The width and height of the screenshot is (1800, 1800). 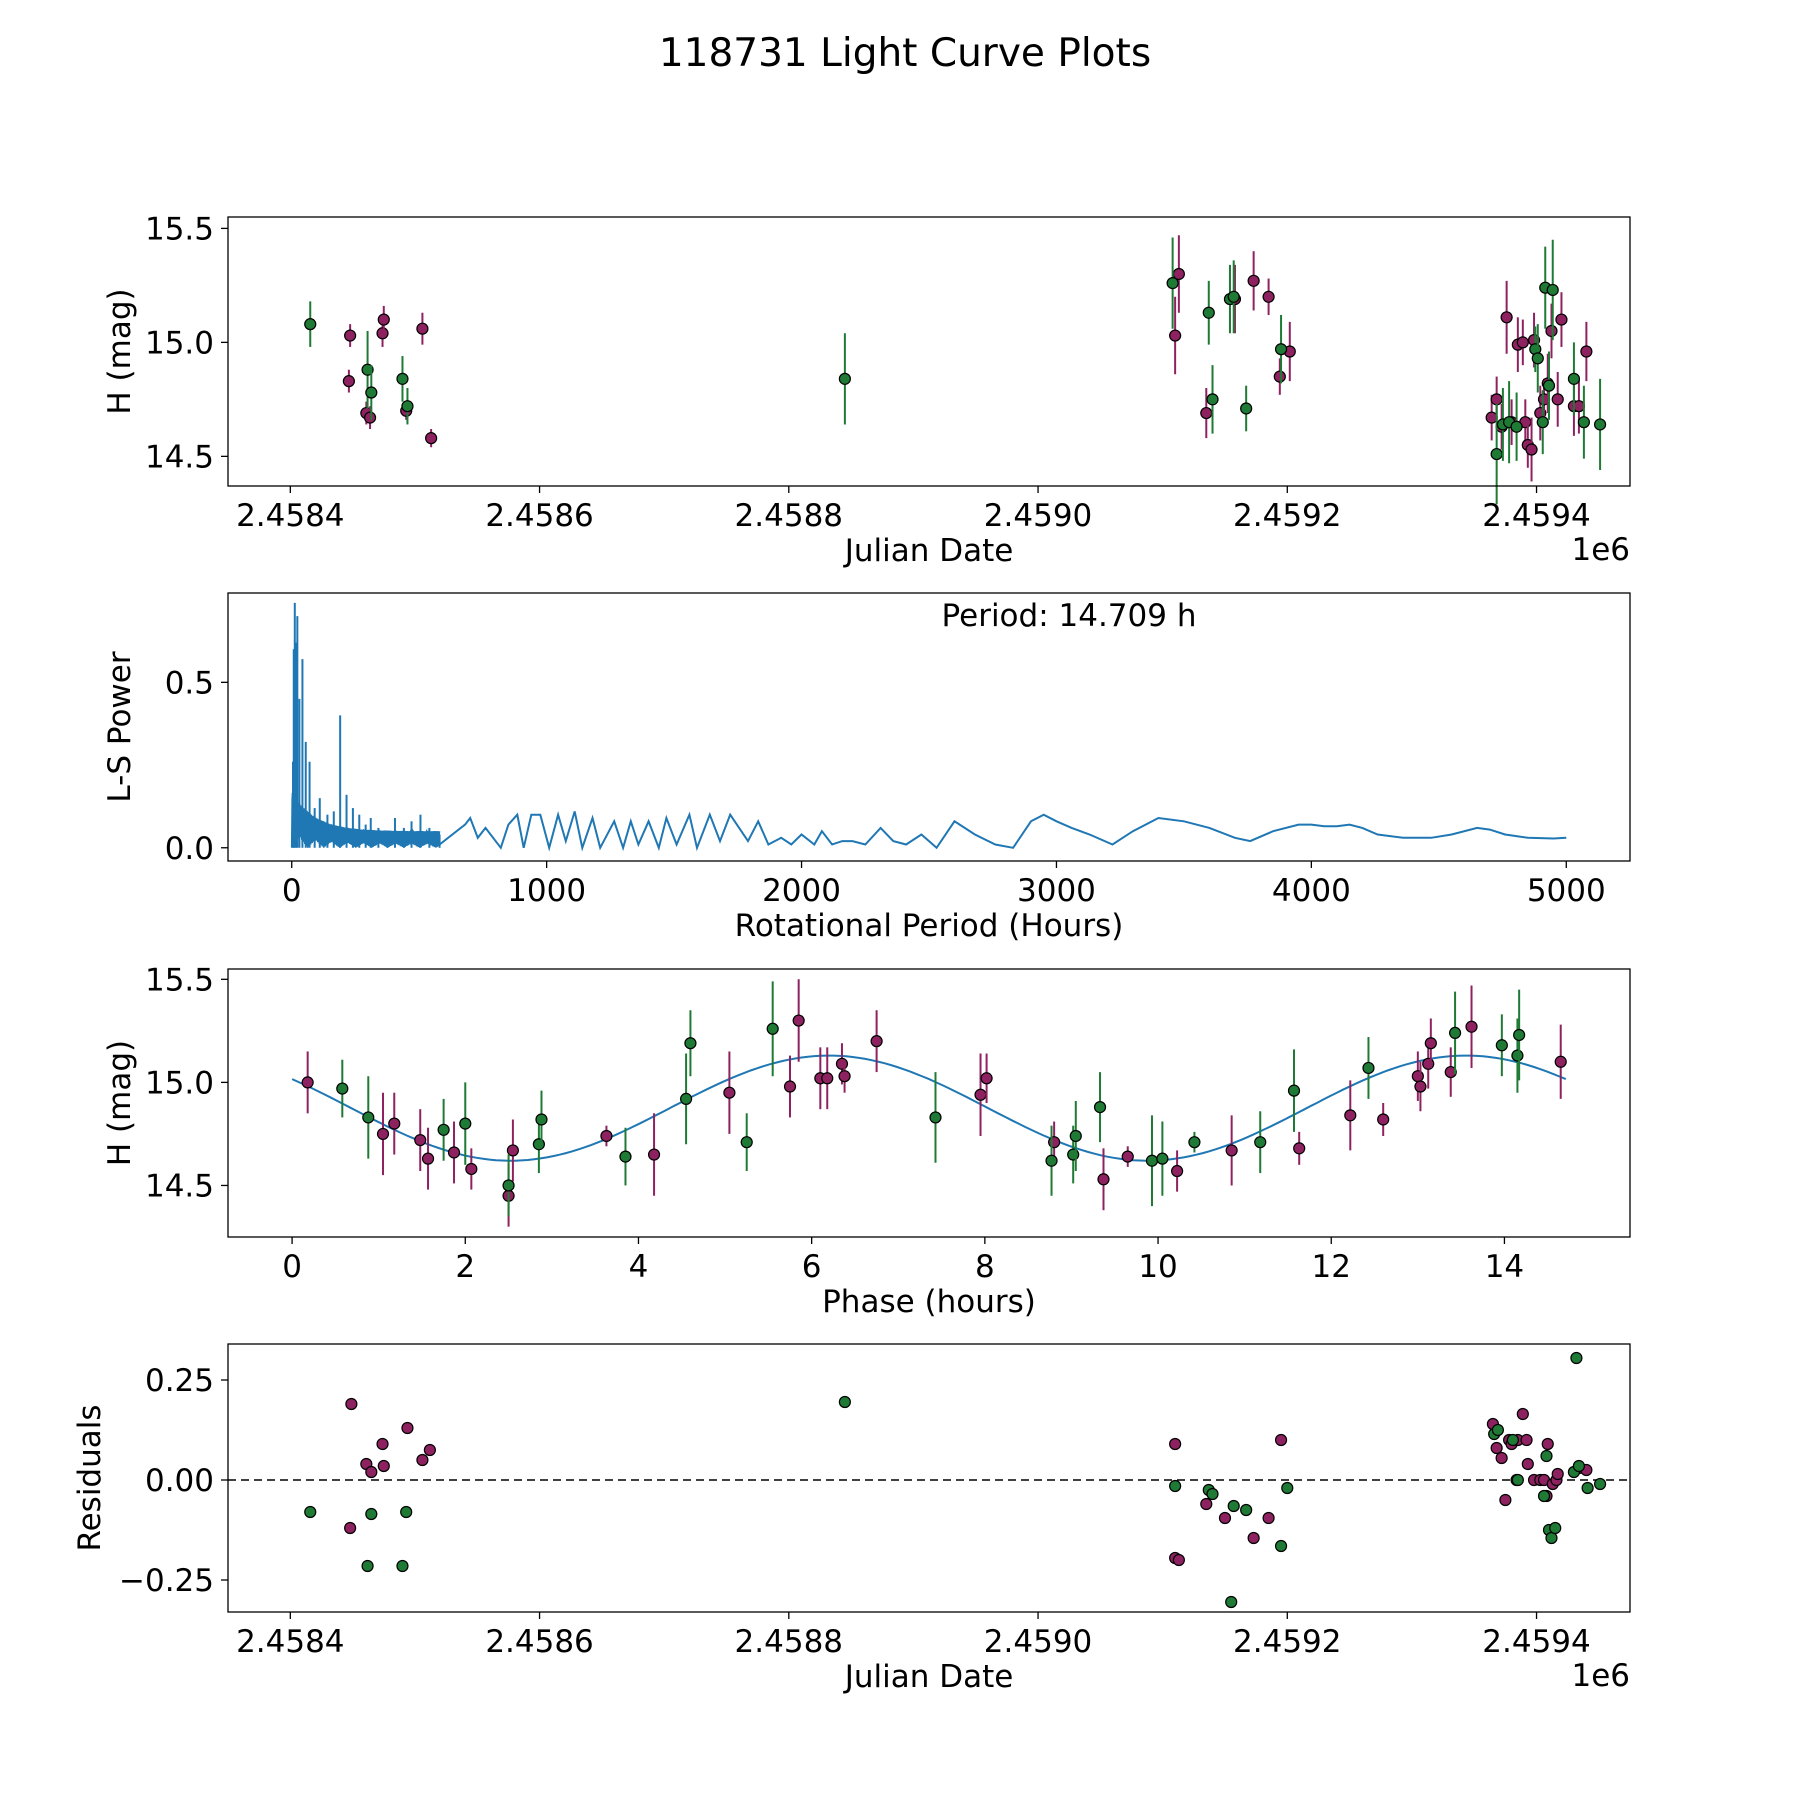 I want to click on lightcurve-ylabel: H (mag), so click(x=120, y=351).